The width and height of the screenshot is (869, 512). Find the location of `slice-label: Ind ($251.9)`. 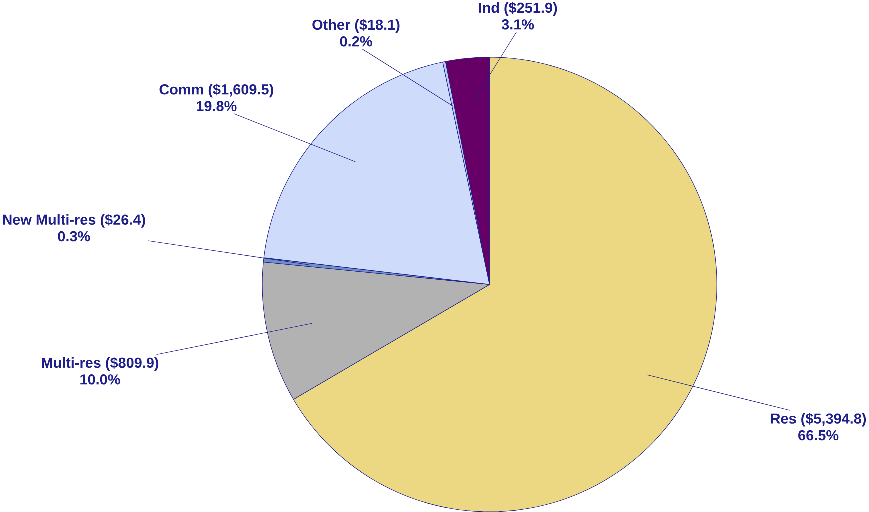

slice-label: Ind ($251.9) is located at coordinates (518, 9).